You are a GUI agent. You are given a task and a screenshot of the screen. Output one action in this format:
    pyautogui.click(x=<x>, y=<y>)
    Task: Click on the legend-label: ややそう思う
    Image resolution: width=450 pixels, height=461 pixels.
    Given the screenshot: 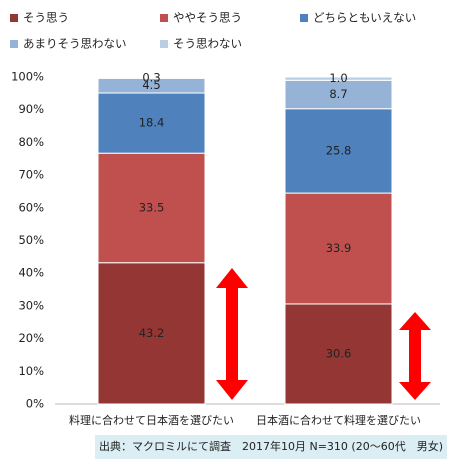 What is the action you would take?
    pyautogui.click(x=207, y=18)
    